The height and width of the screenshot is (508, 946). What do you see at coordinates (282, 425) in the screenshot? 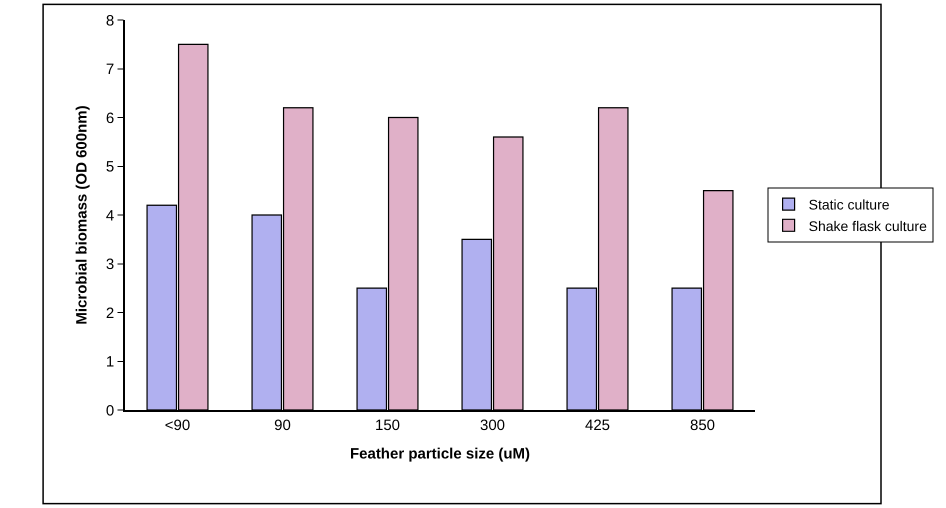
I see `x-tick-label: 90` at bounding box center [282, 425].